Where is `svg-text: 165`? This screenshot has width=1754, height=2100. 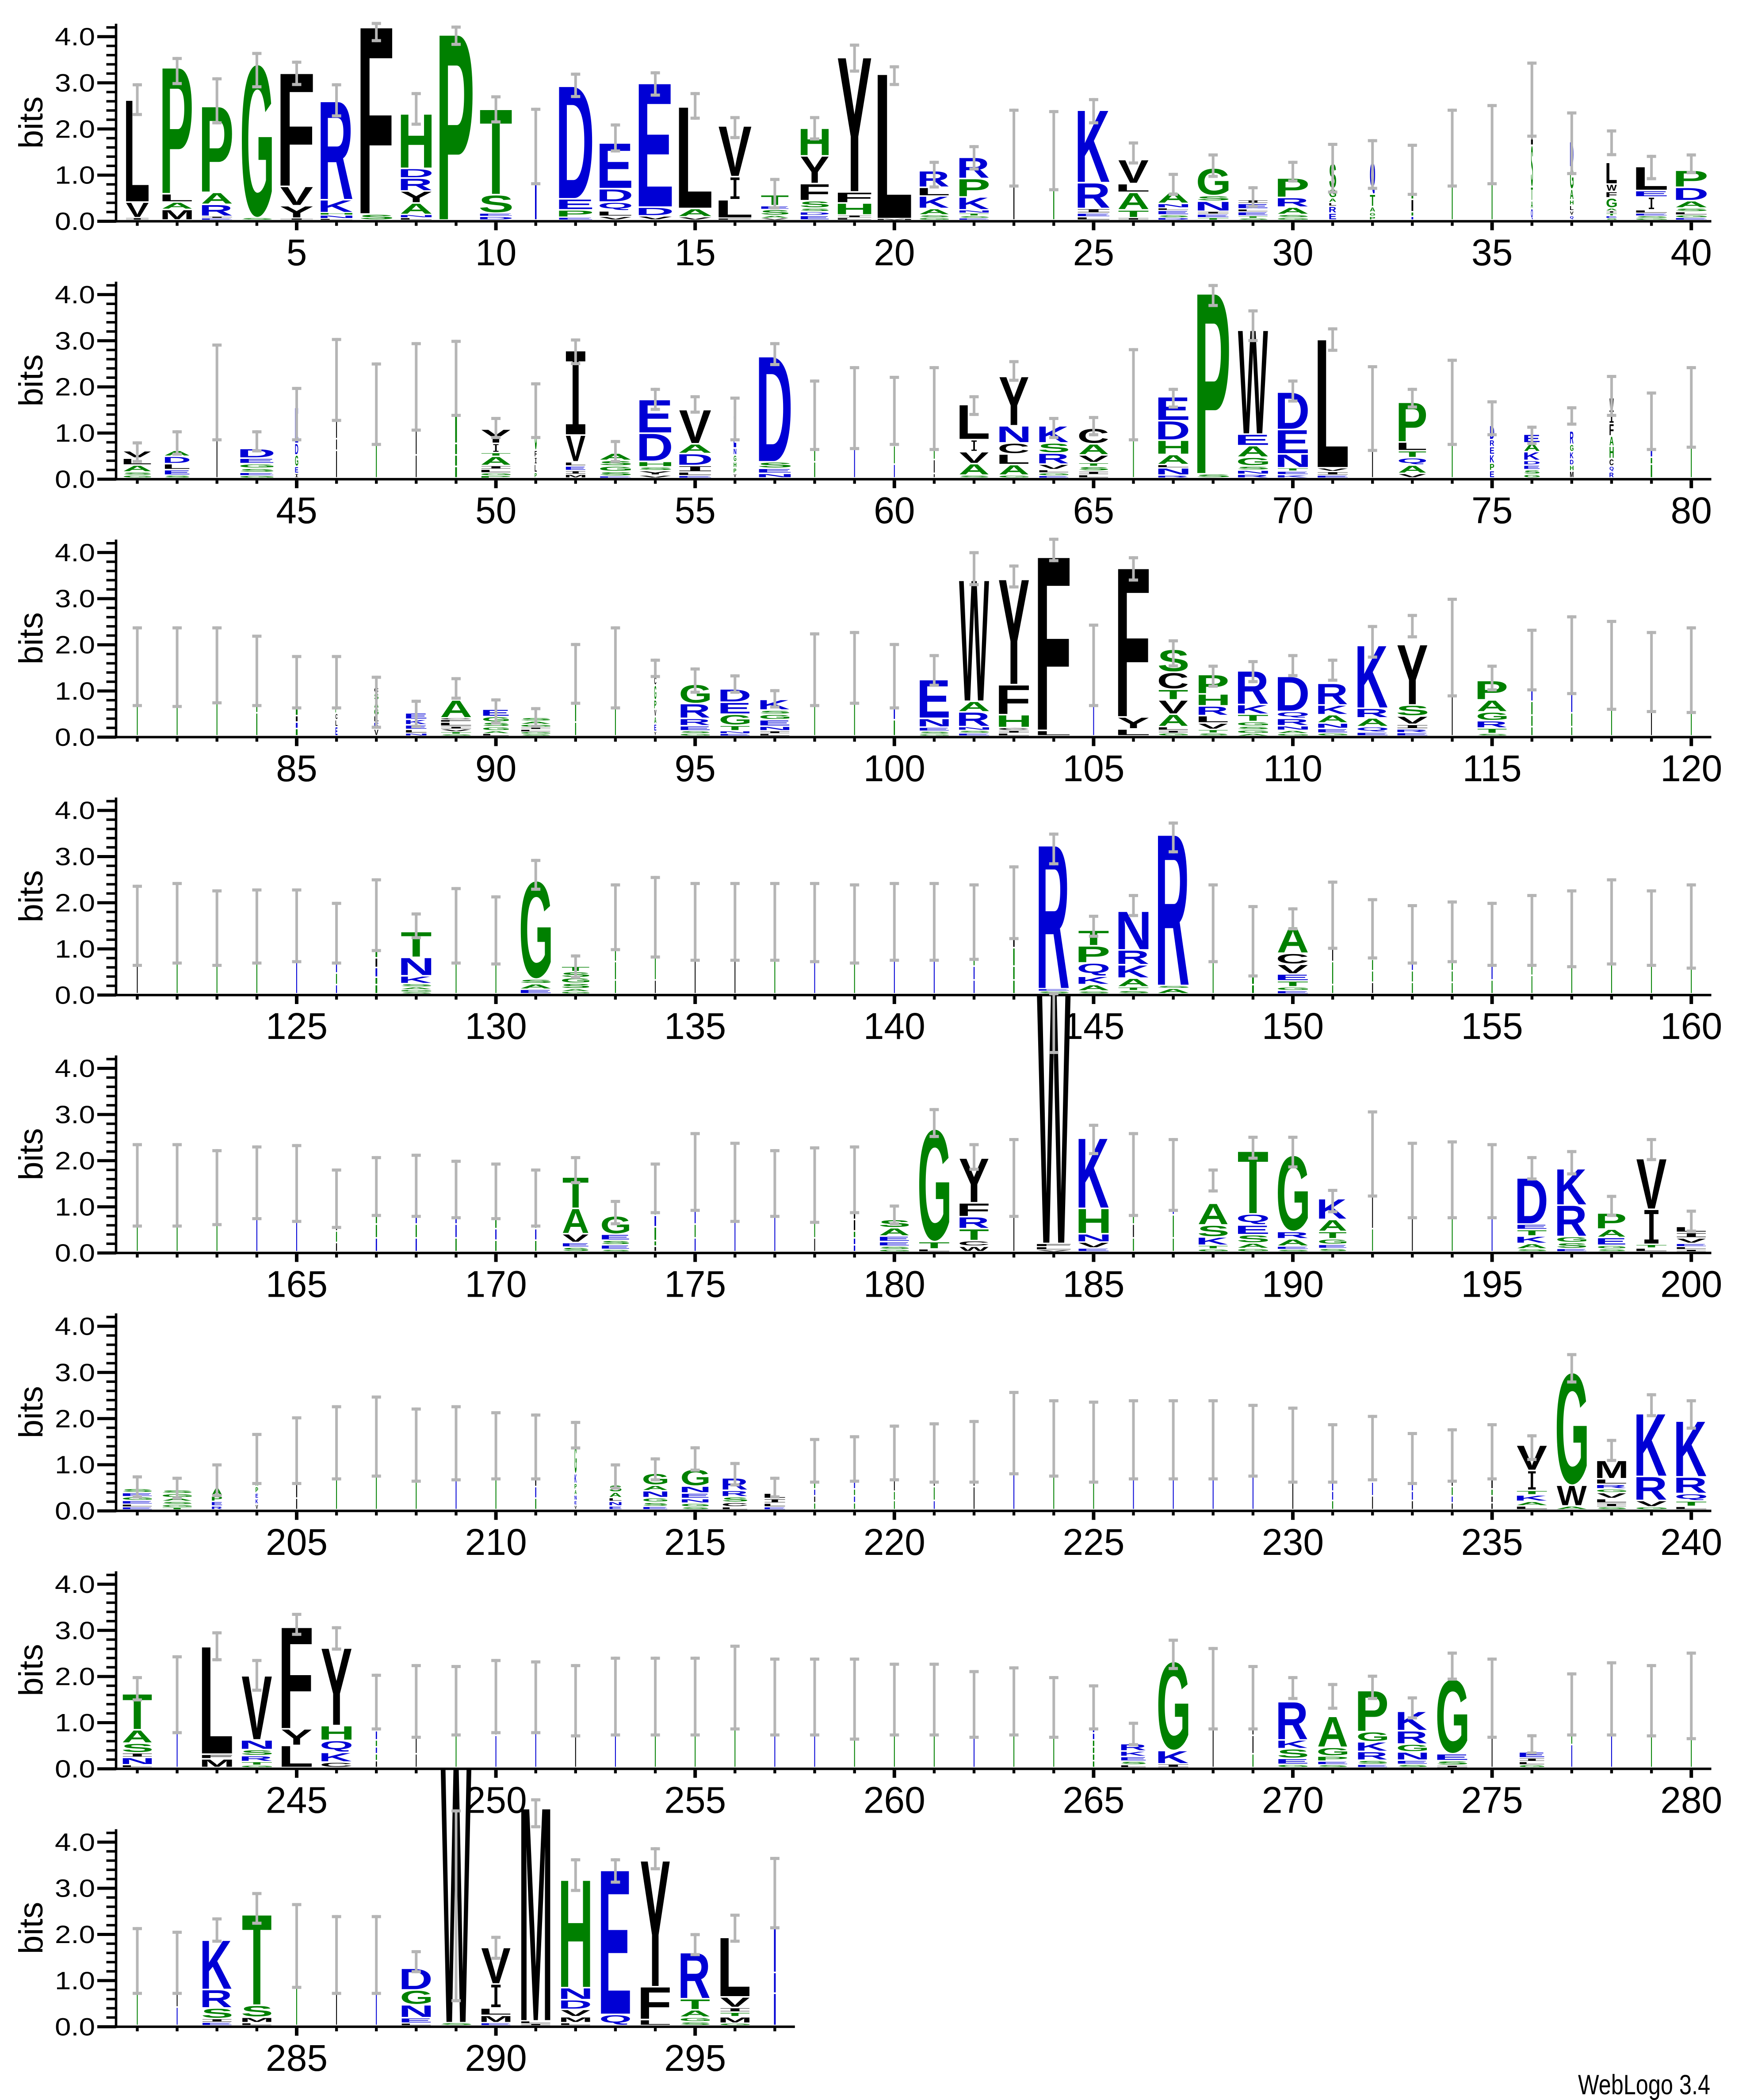
svg-text: 165 is located at coordinates (297, 1284).